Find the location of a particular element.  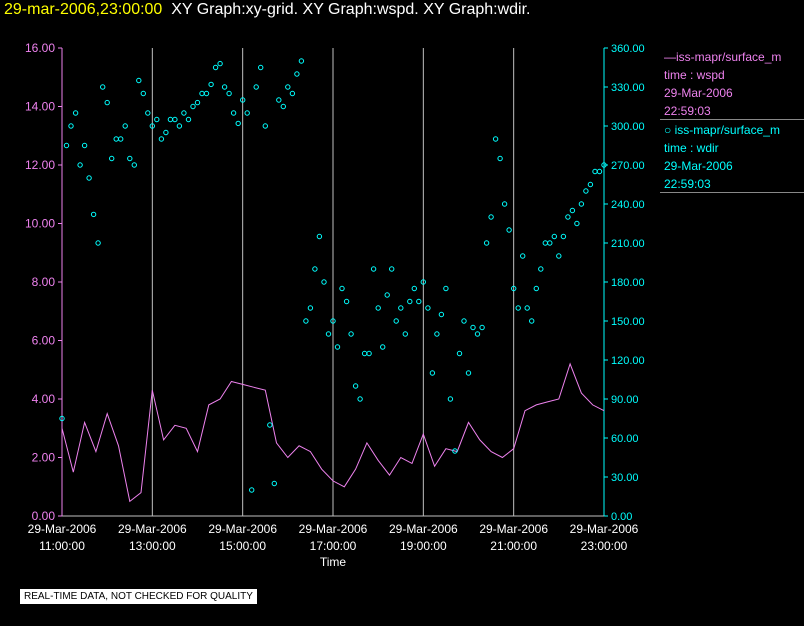

y-left-tick-label: 14.00 is located at coordinates (40, 107).